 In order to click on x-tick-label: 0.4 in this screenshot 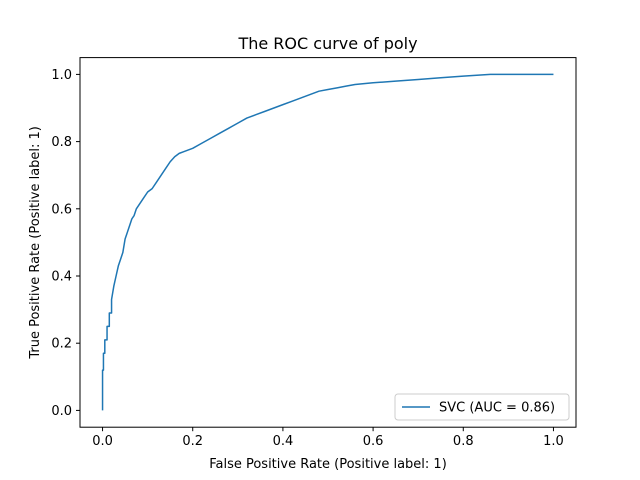, I will do `click(283, 441)`.